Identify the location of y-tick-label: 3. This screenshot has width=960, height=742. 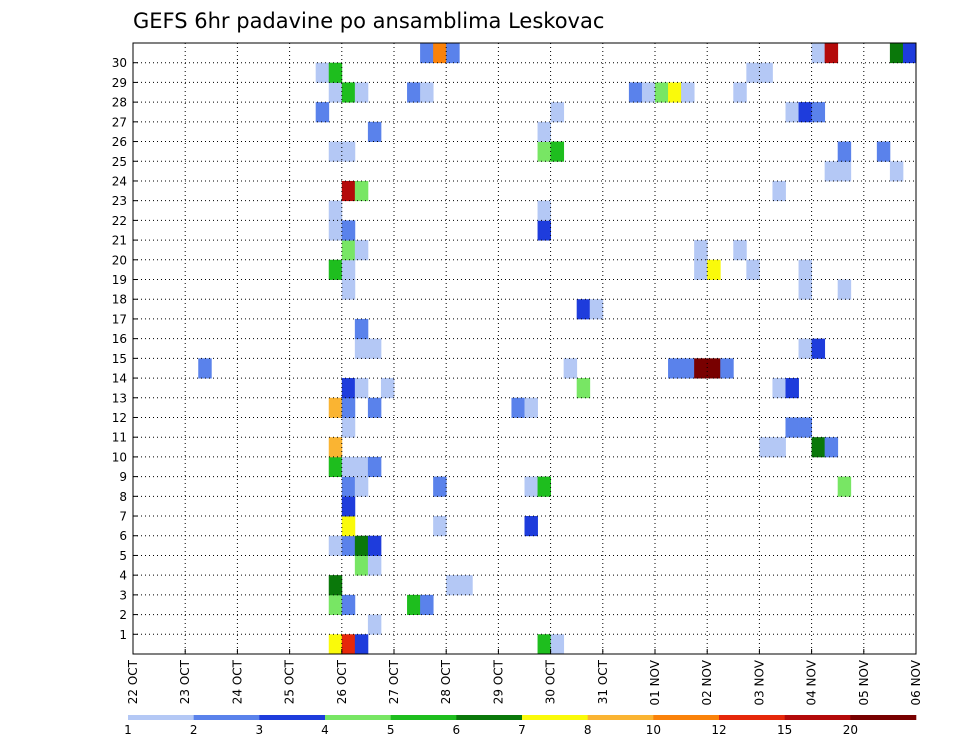
(123, 595).